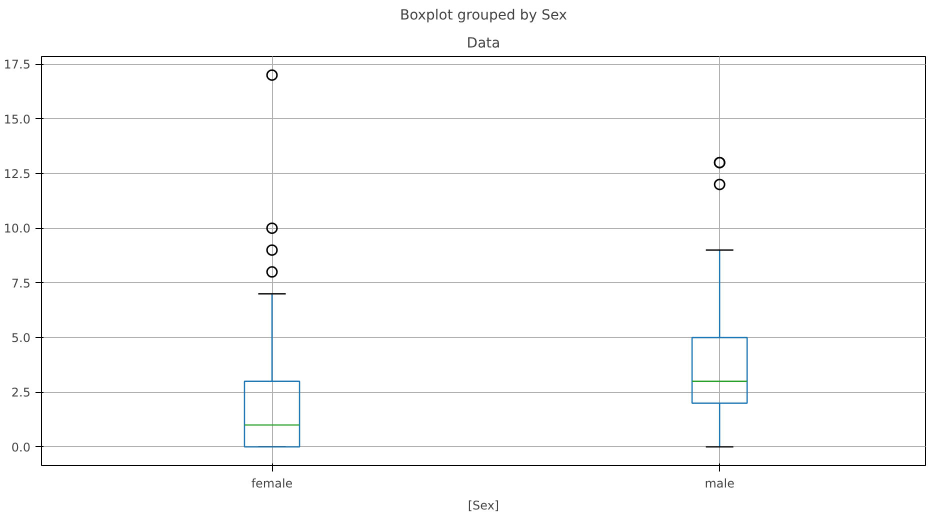 This screenshot has width=937, height=522. What do you see at coordinates (484, 505) in the screenshot?
I see `x-axis-title: [Sex]` at bounding box center [484, 505].